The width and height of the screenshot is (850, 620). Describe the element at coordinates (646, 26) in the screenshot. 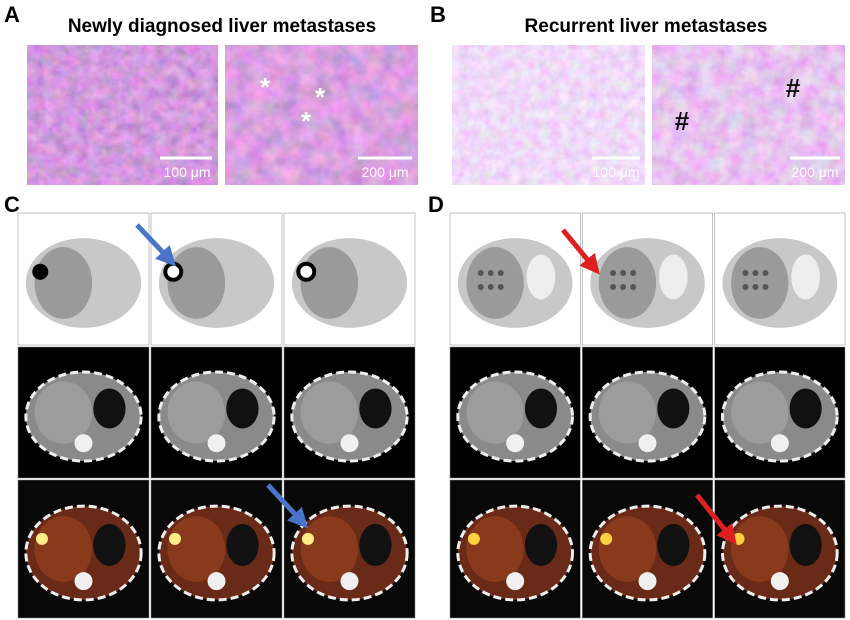

I see `panel-title: Recurrent liver metastases` at that location.